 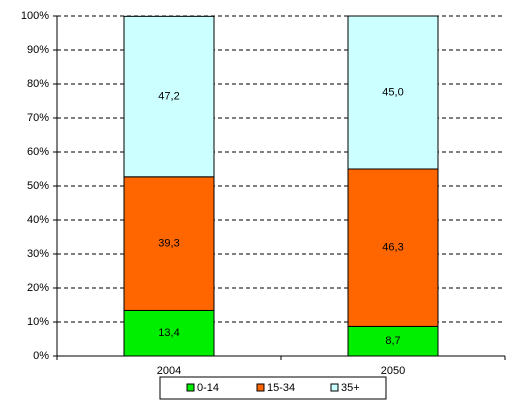 I want to click on y-tick-label: 100%, so click(x=35, y=16).